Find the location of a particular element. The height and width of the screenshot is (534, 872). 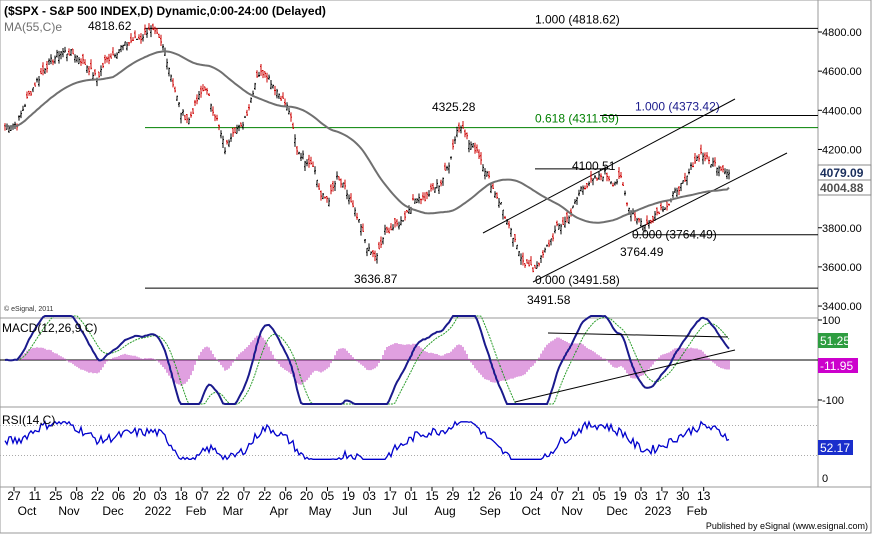

x-month-label: Sep is located at coordinates (490, 511).